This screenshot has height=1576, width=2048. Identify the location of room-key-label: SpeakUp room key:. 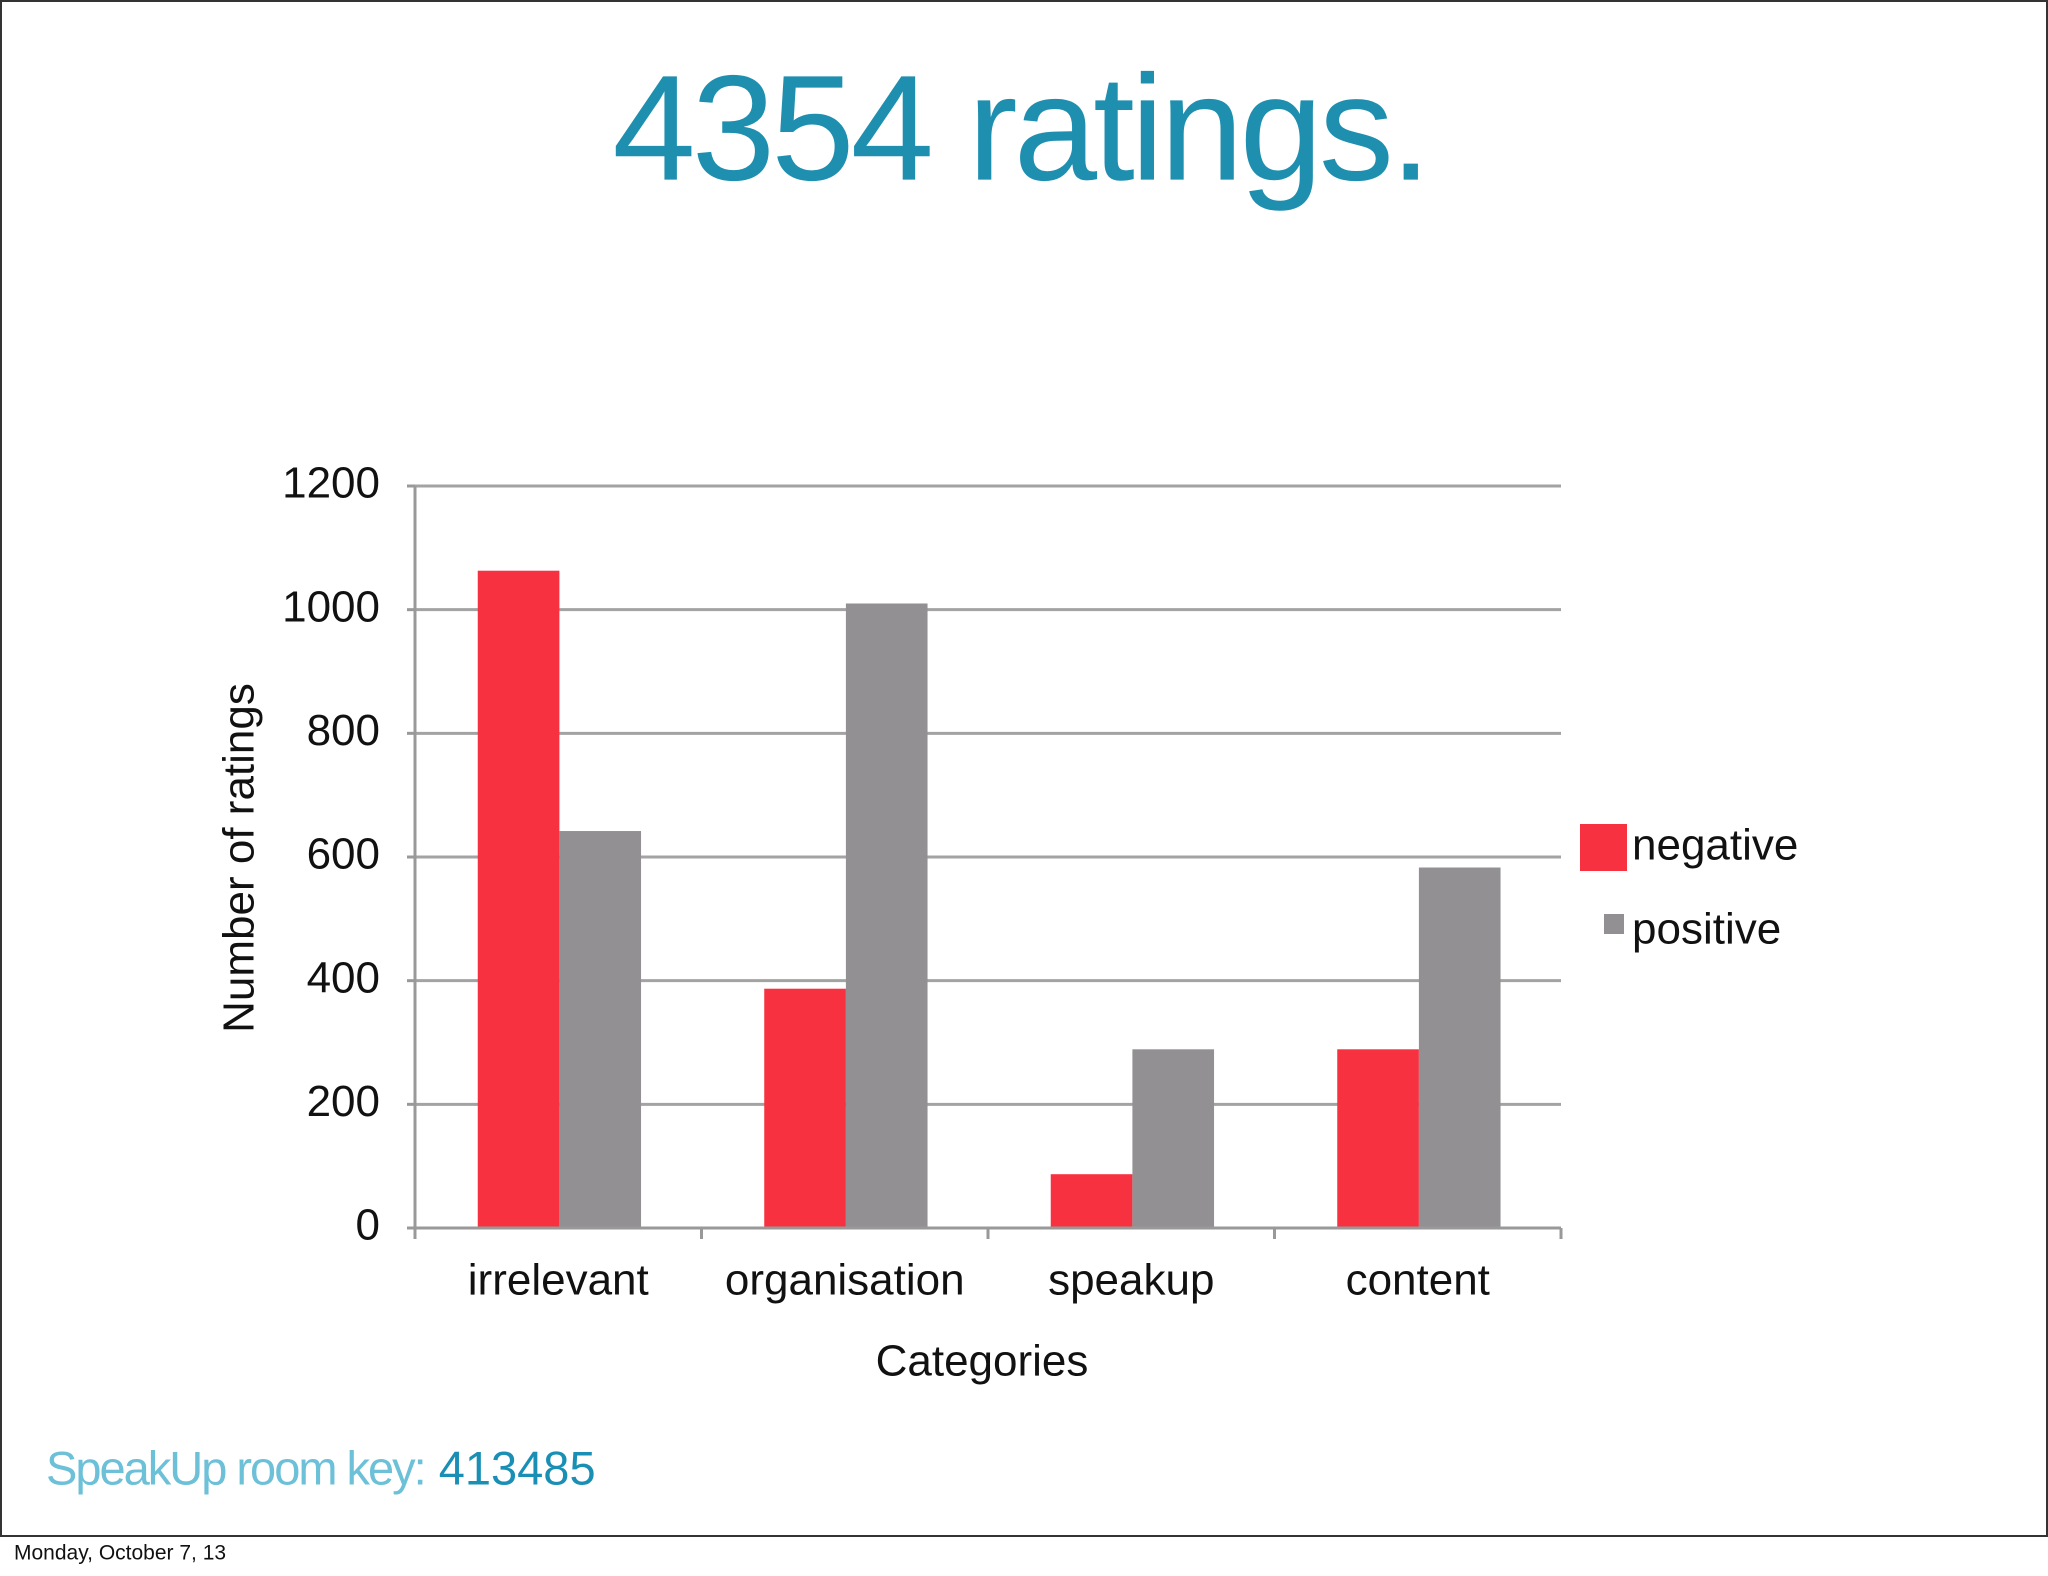
(235, 1467).